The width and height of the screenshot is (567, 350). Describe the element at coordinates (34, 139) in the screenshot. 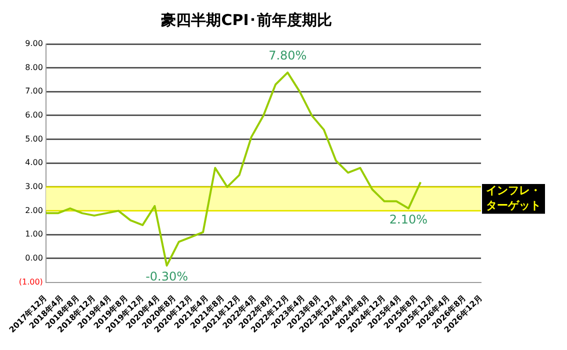

I see `y-tick-label: 5.00` at that location.